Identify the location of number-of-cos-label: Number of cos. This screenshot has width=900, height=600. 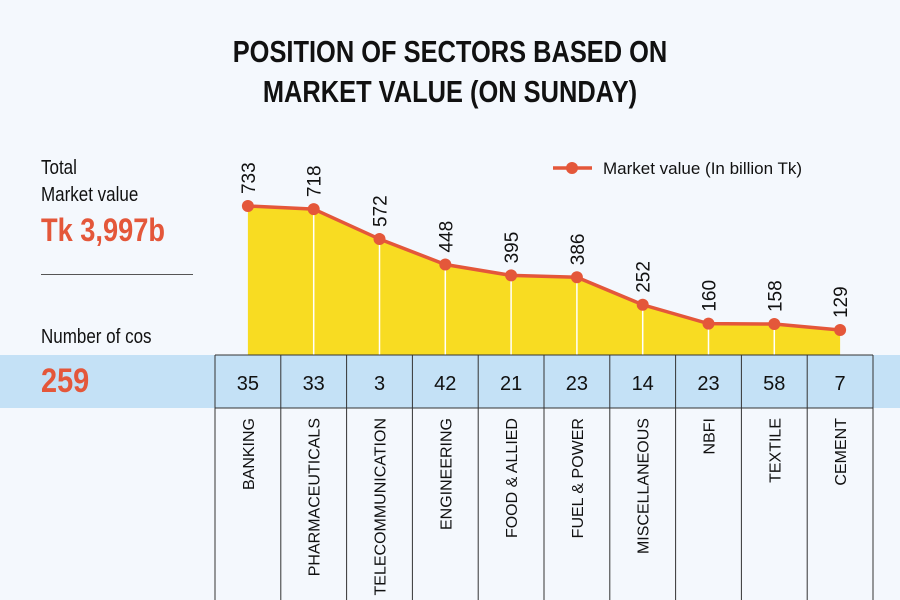
(96, 337).